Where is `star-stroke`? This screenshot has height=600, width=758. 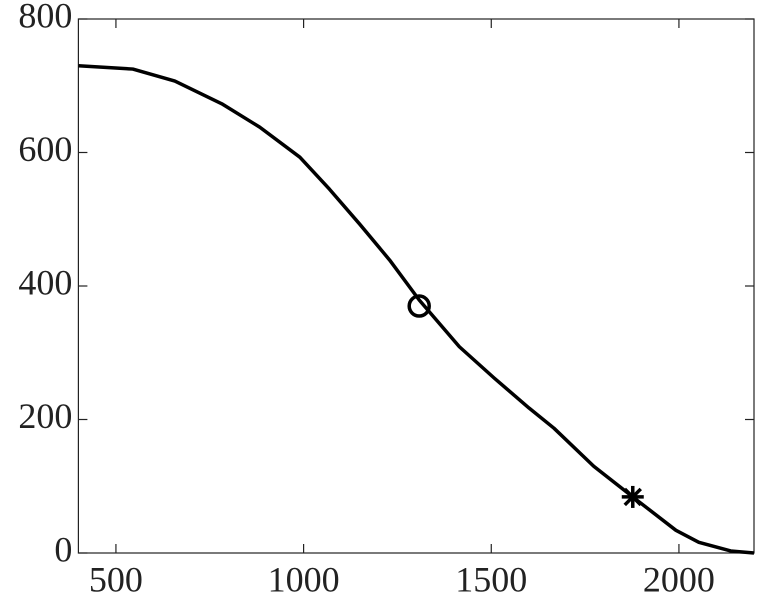 star-stroke is located at coordinates (633, 497).